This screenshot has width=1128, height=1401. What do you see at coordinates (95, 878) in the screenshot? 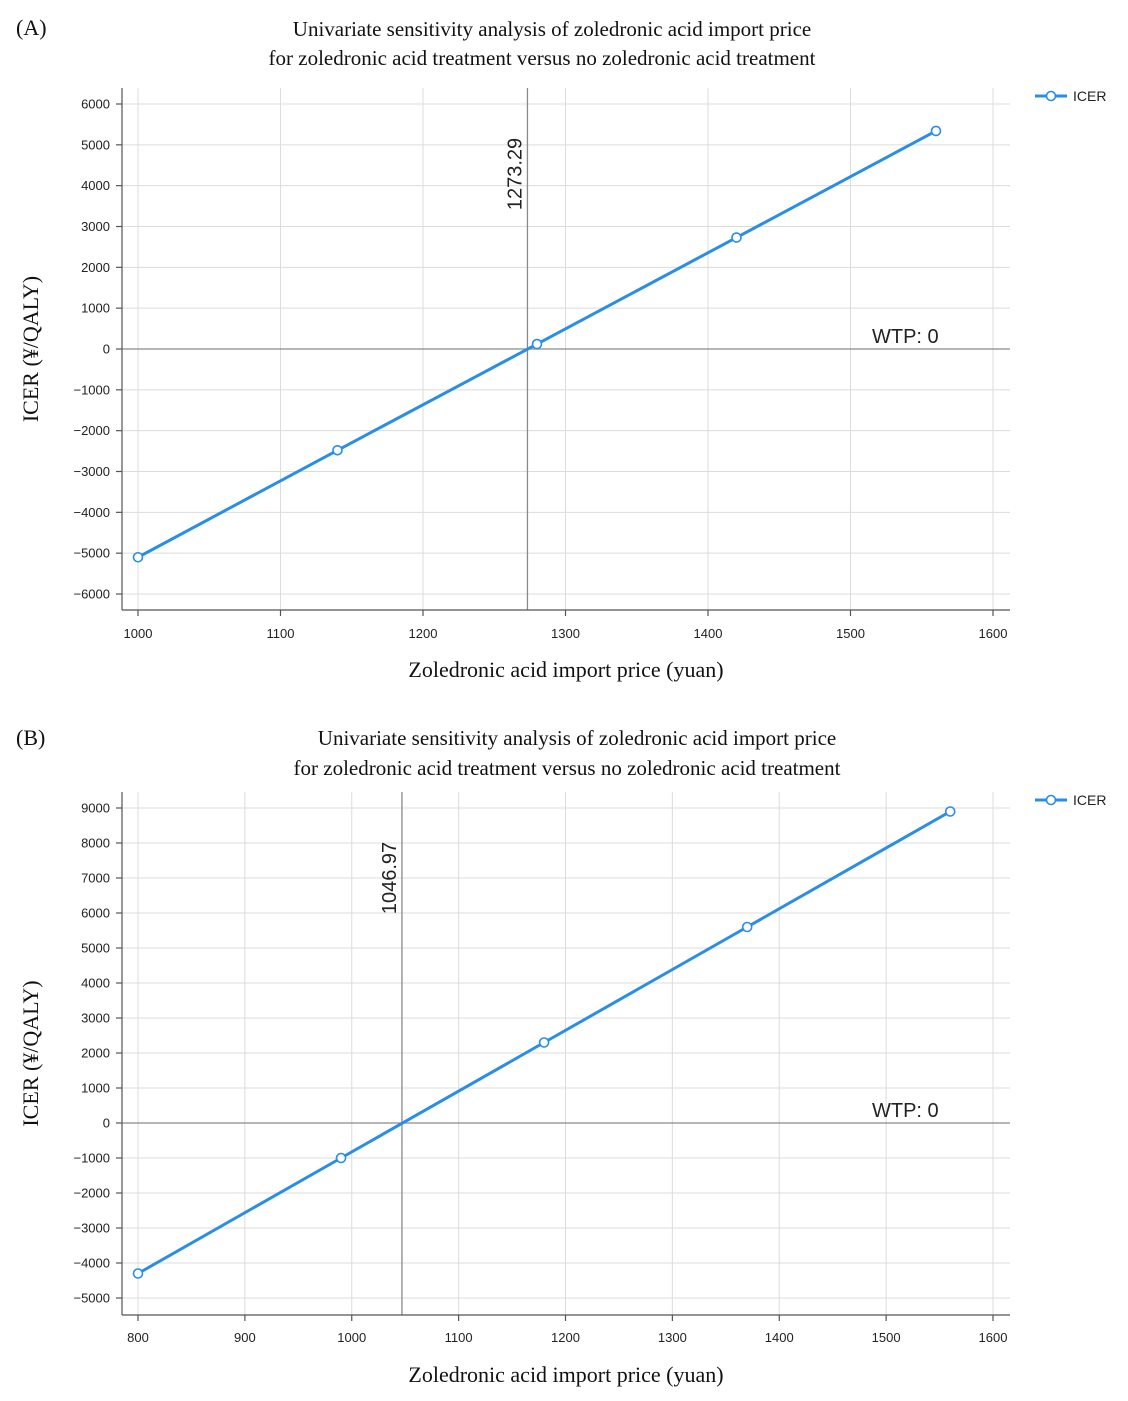
I see `y-tick-label: 7000` at bounding box center [95, 878].